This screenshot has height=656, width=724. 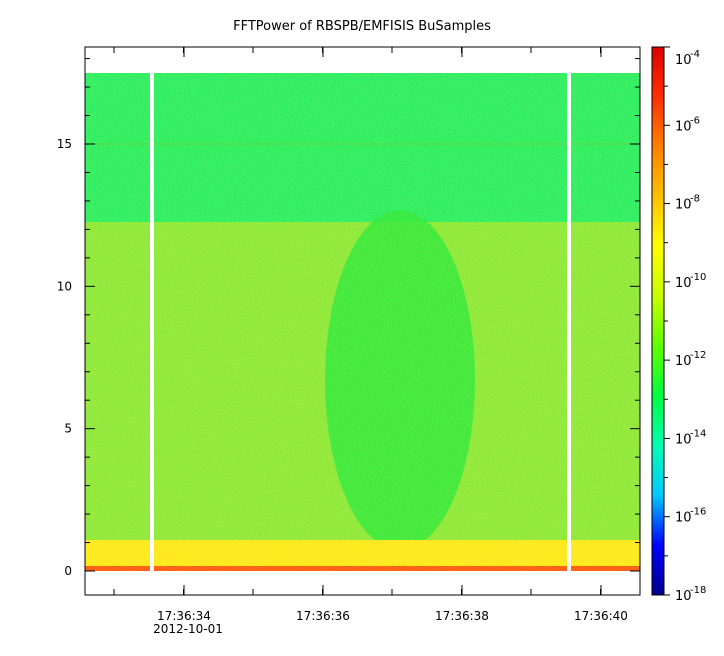 I want to click on chart-title: FFTPower of RBSPB/EMFISIS BuSamples, so click(x=362, y=26).